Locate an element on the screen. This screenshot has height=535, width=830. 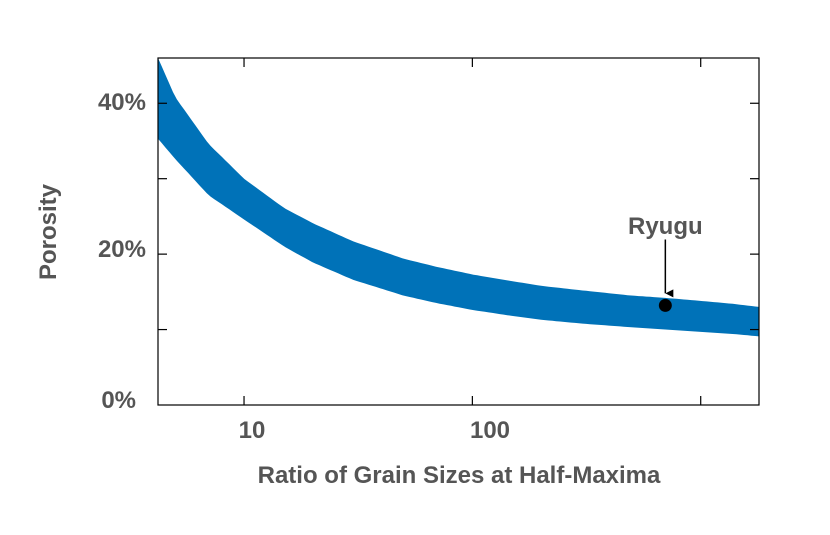
ryugu-data-point is located at coordinates (665, 305).